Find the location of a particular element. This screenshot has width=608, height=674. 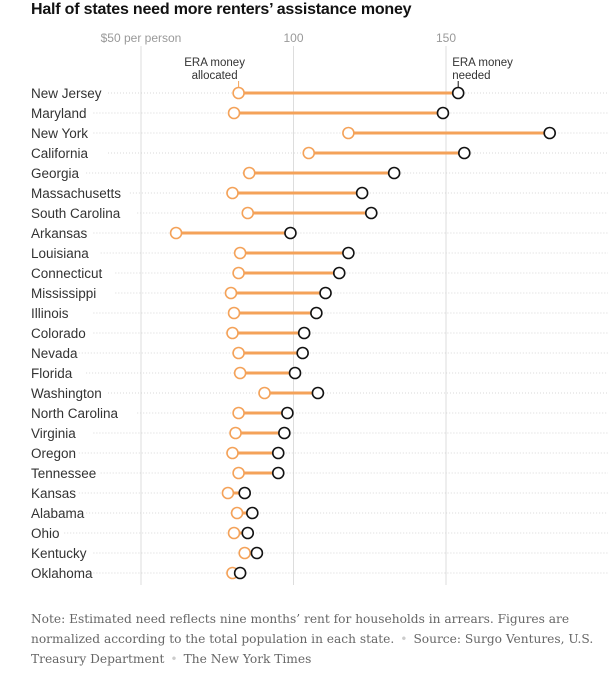

state-label: Mississippi is located at coordinates (63, 293).